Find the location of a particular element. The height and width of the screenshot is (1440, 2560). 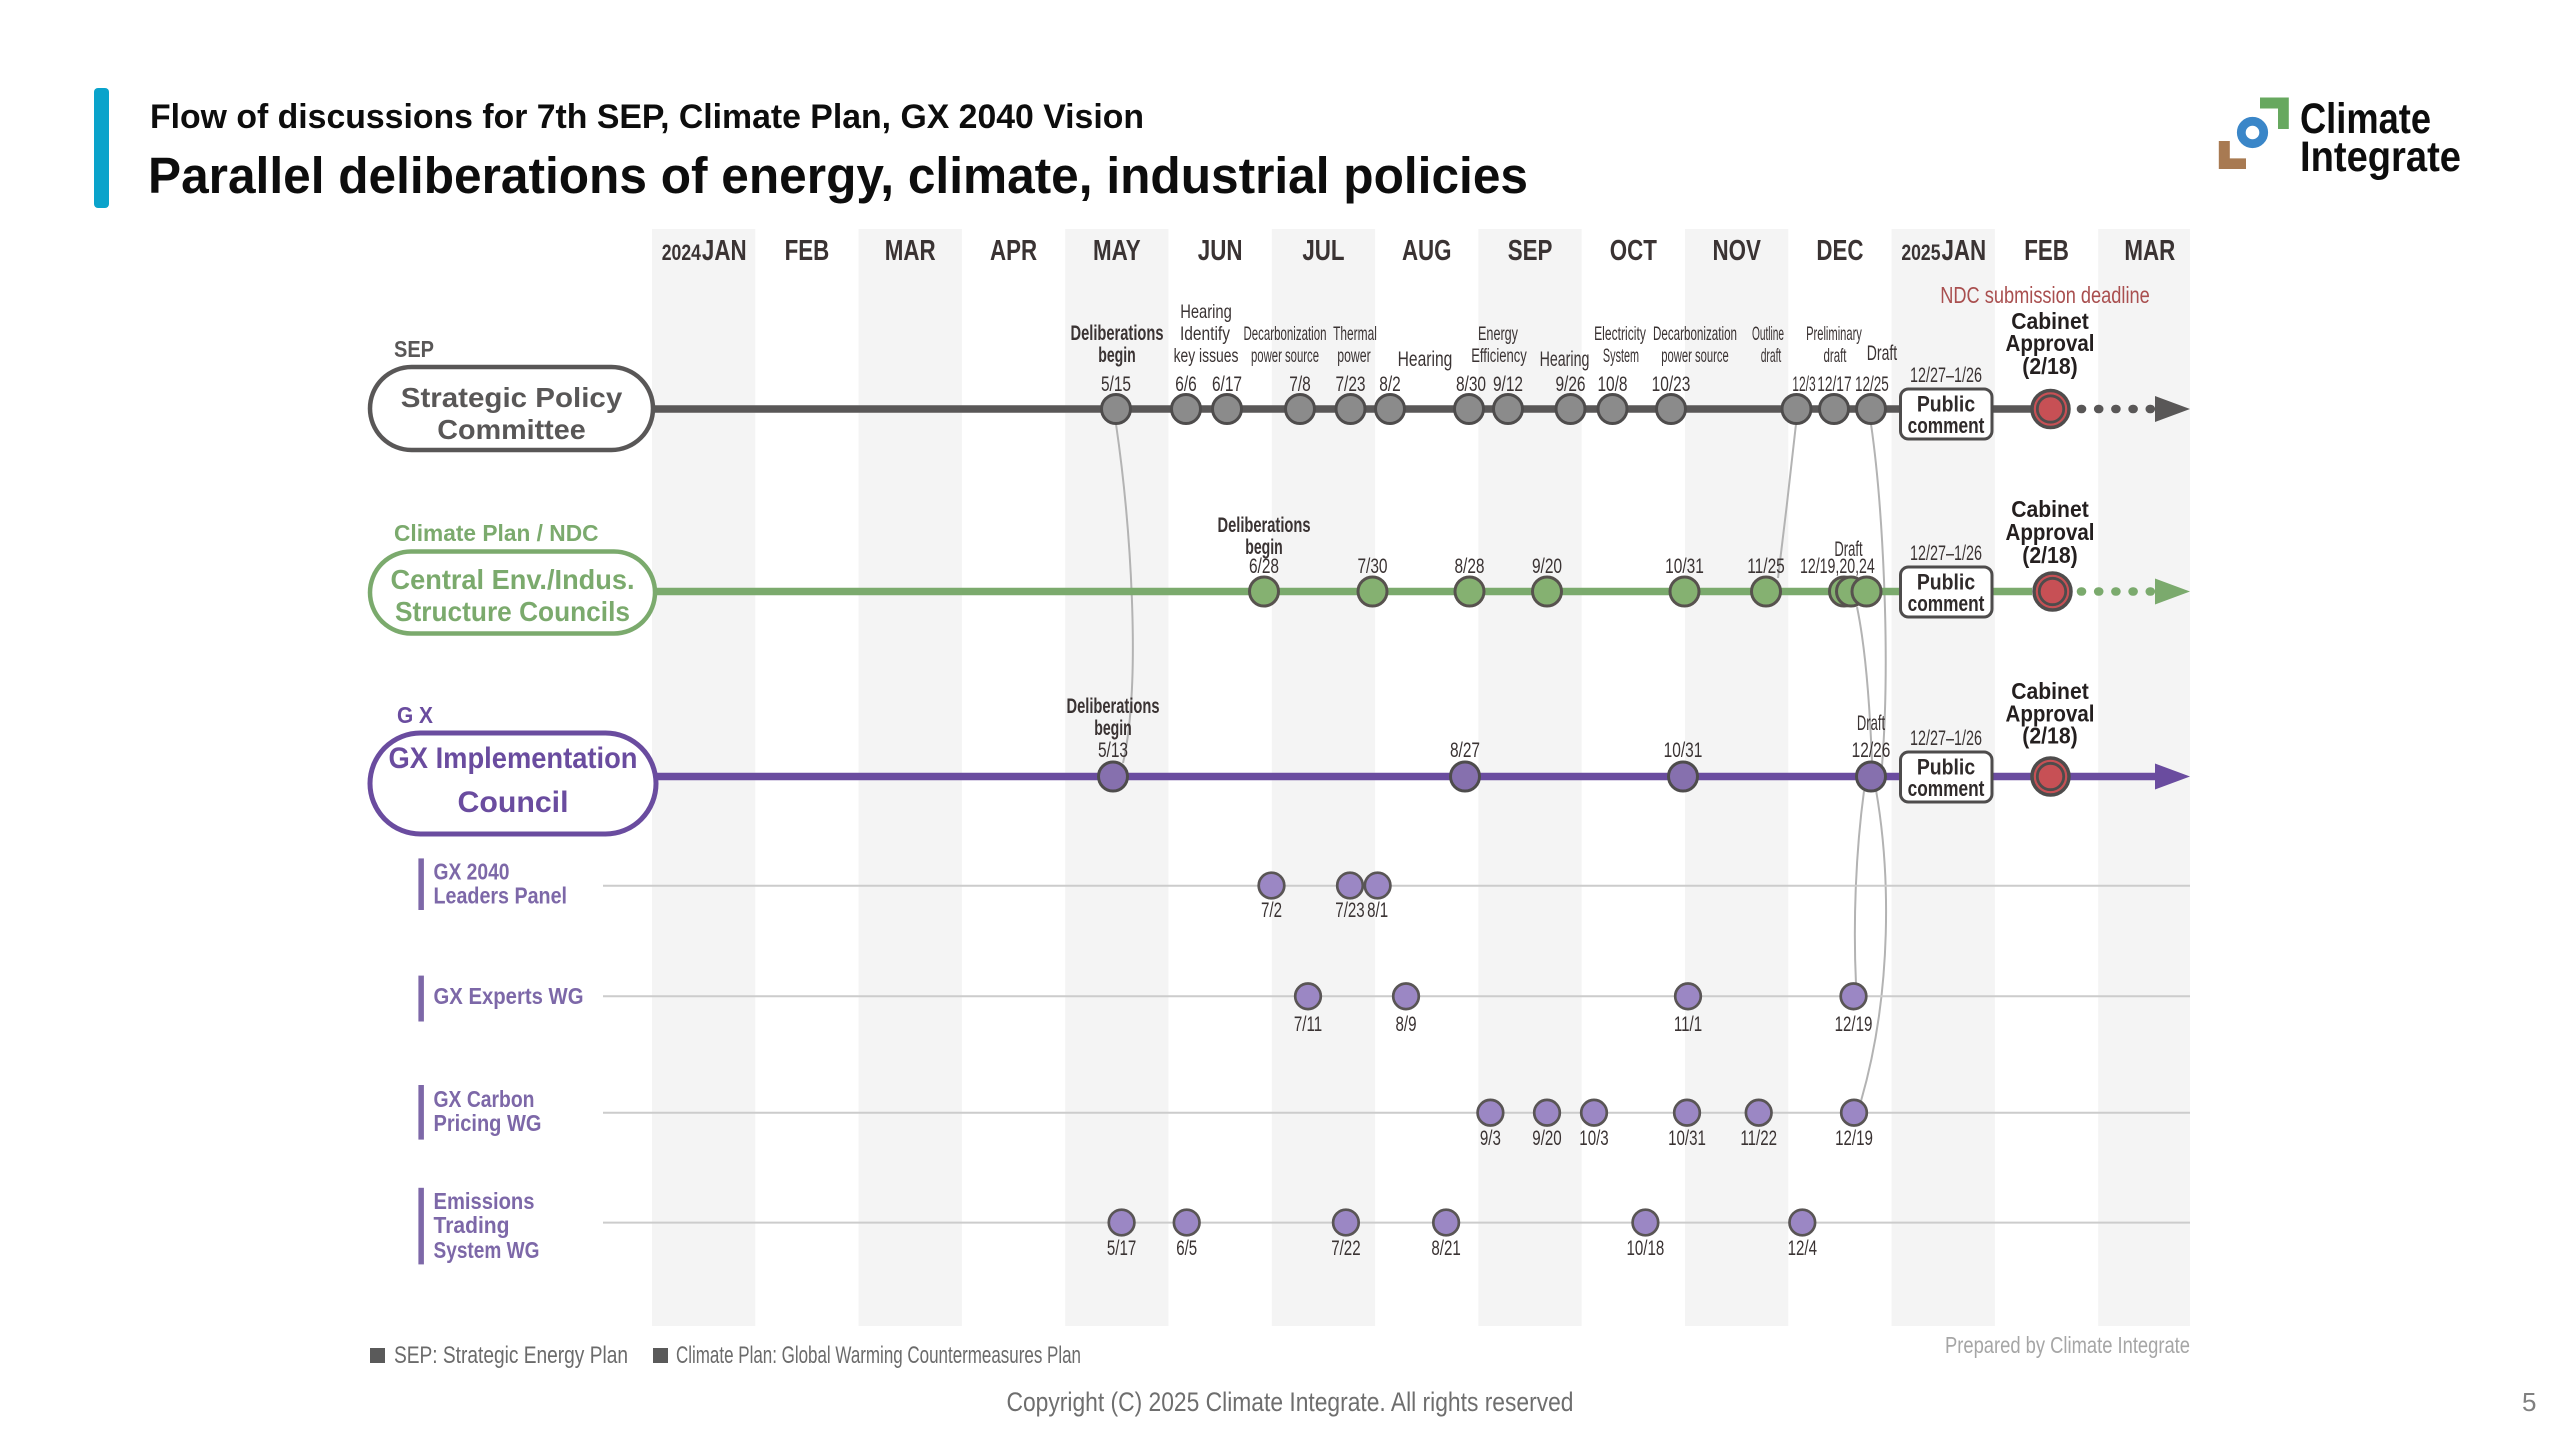

svg-text: Integrate is located at coordinates (2380, 157).